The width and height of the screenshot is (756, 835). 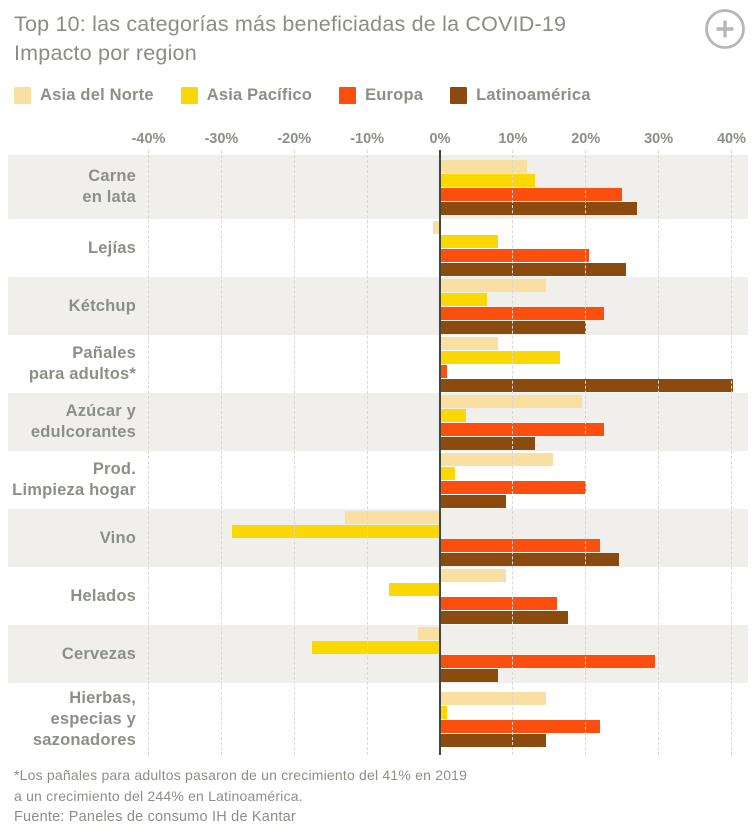 What do you see at coordinates (72, 538) in the screenshot?
I see `category-label: Vino` at bounding box center [72, 538].